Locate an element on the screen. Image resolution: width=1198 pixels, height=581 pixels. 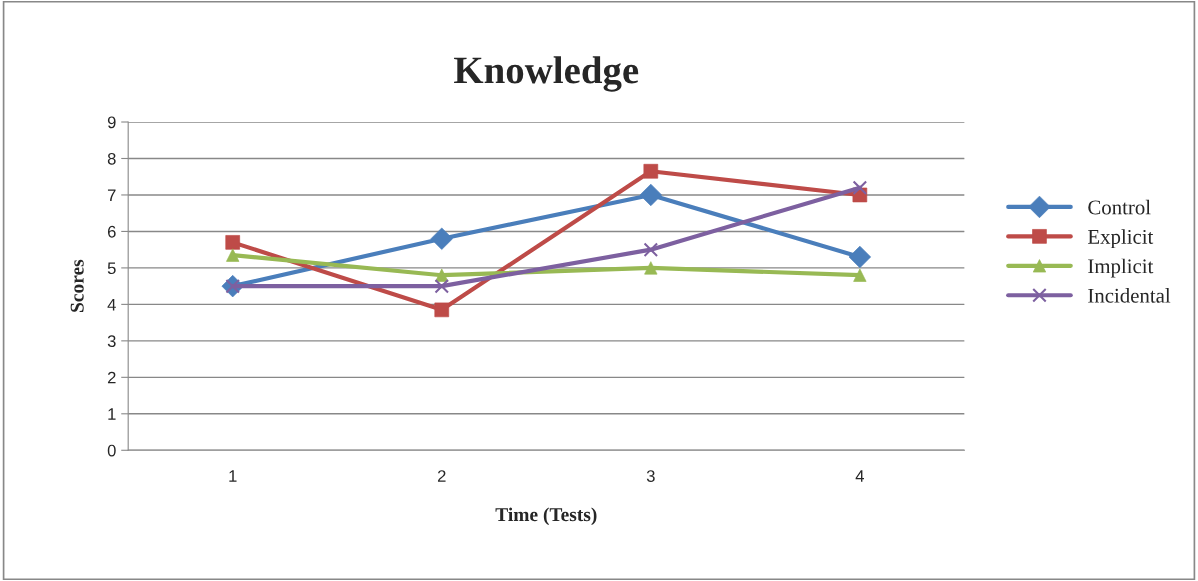
x-tick-label: 3 is located at coordinates (650, 476).